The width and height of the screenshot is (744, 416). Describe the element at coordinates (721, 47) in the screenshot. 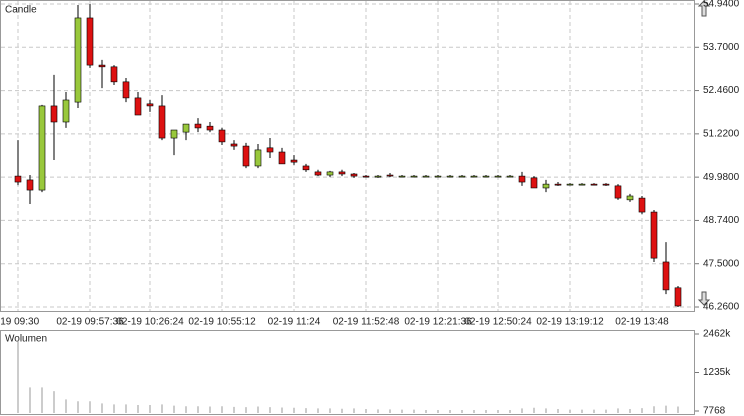

I see `y-tick-label: 53.7000` at that location.